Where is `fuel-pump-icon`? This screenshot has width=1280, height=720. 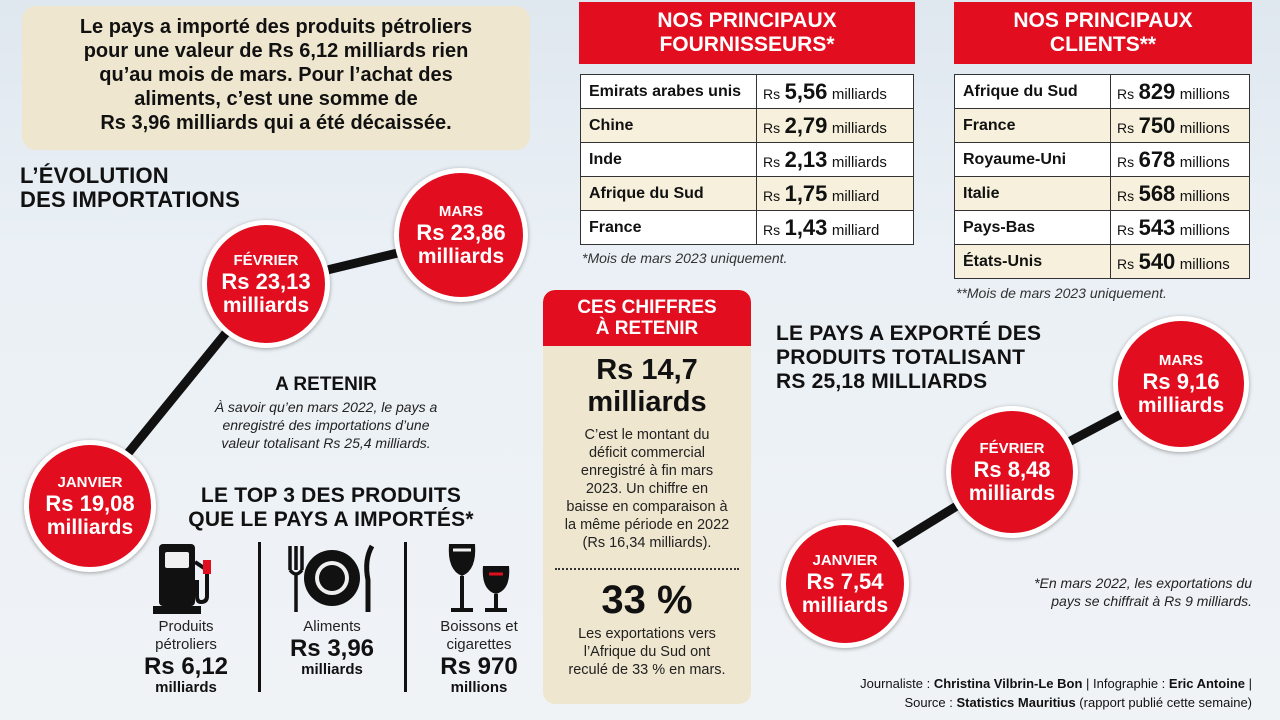 fuel-pump-icon is located at coordinates (186, 579).